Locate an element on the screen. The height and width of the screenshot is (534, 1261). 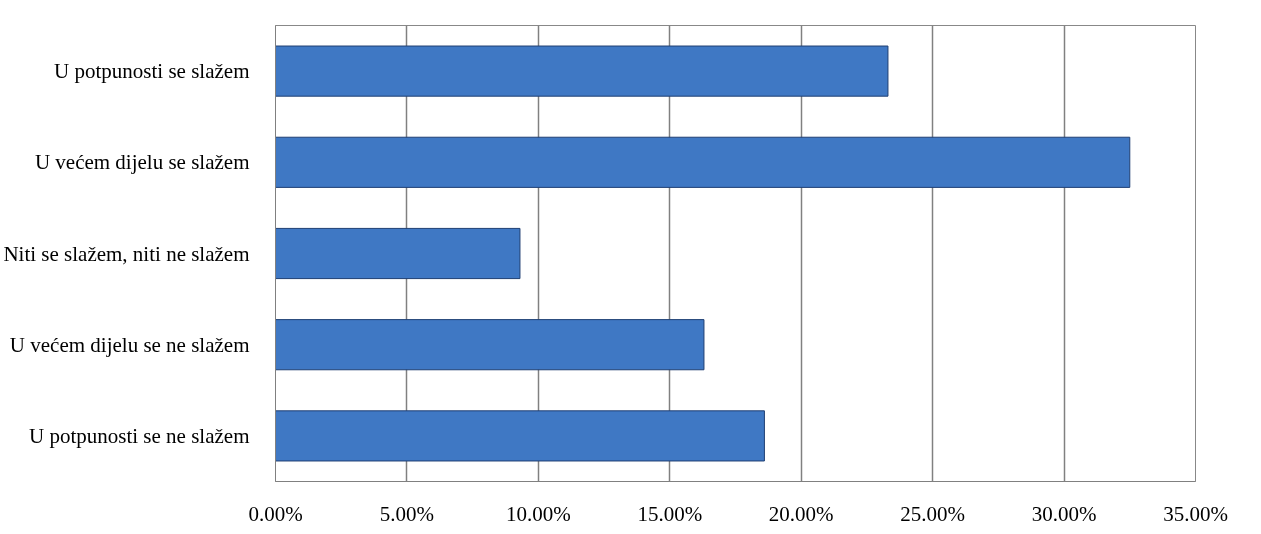
x-tick-label: 25.00% is located at coordinates (933, 513).